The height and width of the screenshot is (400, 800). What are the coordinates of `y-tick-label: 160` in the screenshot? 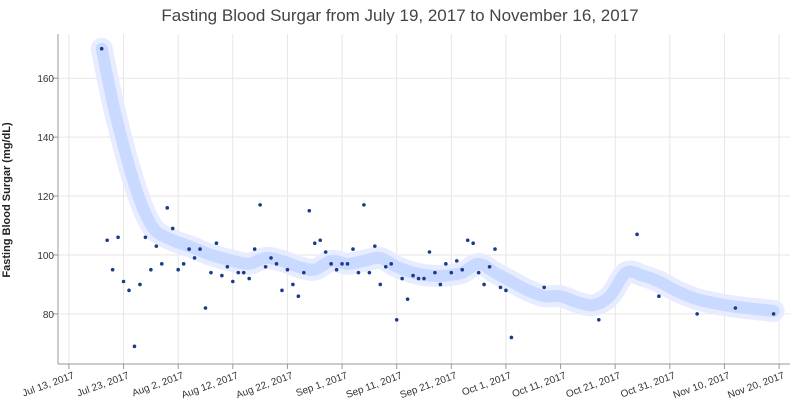 It's located at (45, 79).